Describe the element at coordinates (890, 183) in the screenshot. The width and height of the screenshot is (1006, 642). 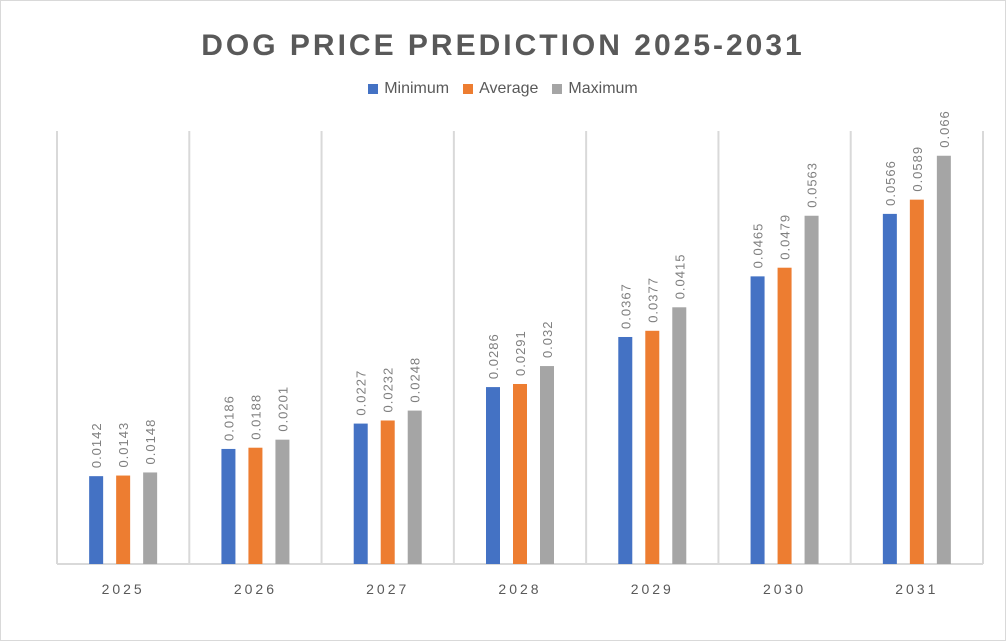
I see `data-label: 0.0566` at that location.